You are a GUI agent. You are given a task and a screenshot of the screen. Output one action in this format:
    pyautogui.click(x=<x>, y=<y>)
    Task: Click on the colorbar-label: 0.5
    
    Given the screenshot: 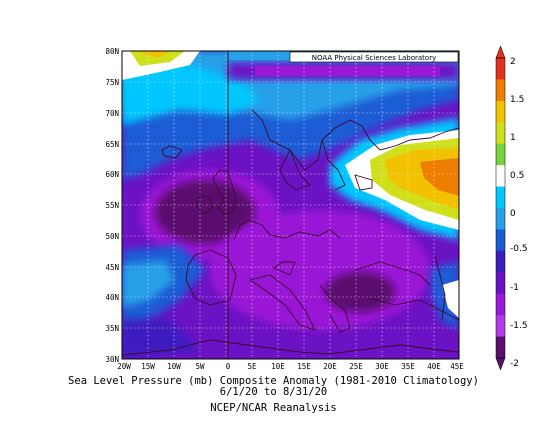 What is the action you would take?
    pyautogui.click(x=517, y=176)
    